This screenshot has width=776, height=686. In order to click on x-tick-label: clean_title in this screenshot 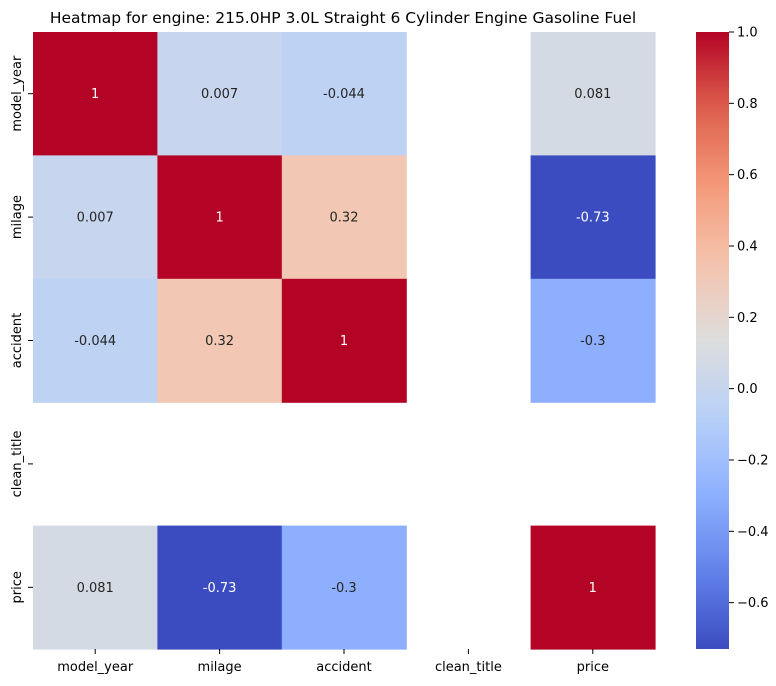, I will do `click(468, 667)`.